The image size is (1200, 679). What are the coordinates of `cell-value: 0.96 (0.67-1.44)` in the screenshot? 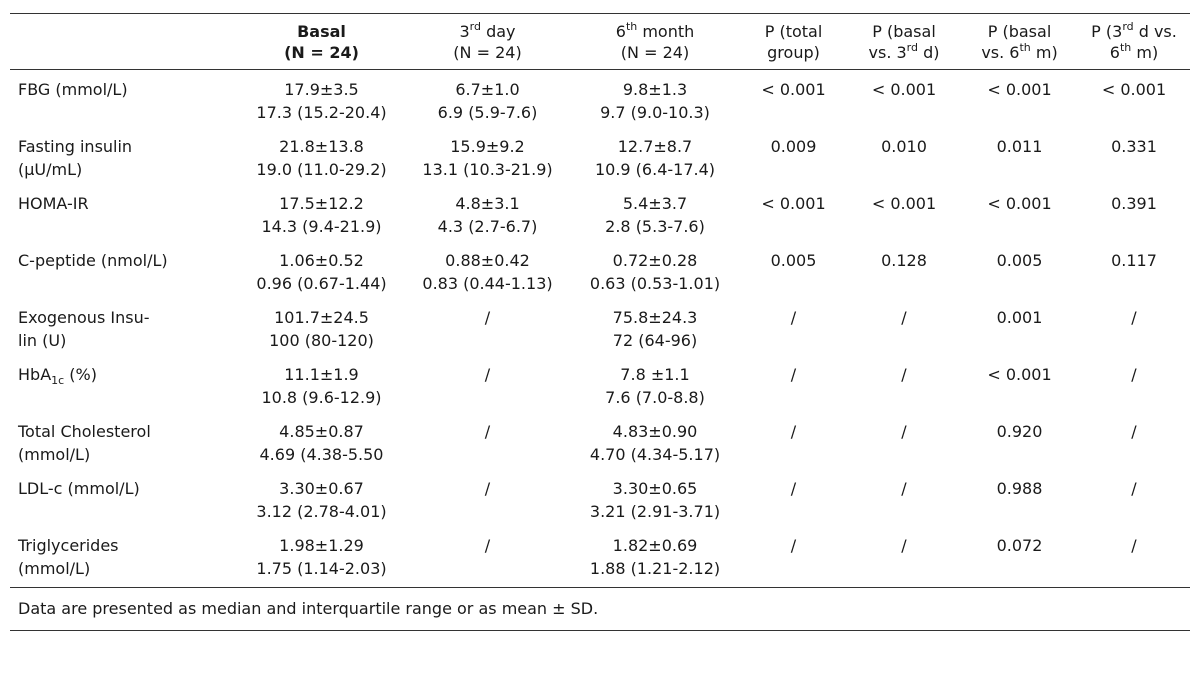 It's located at (321, 283).